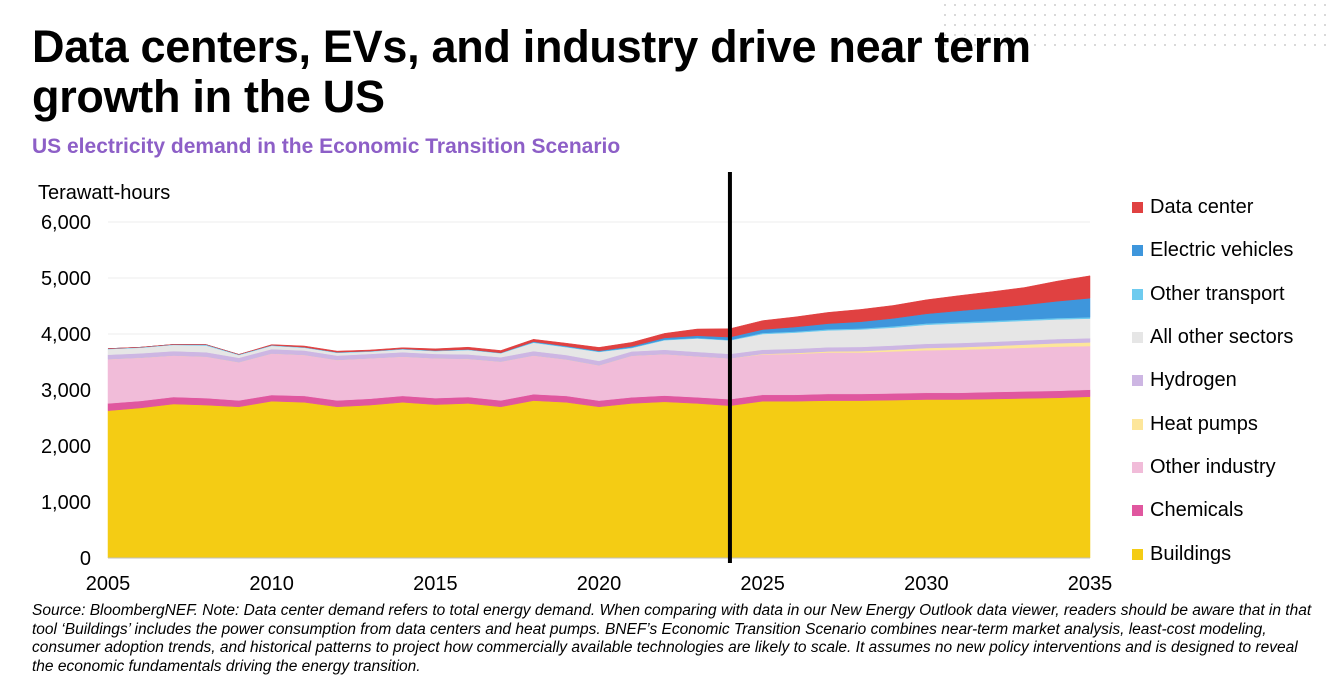  What do you see at coordinates (1204, 423) in the screenshot?
I see `legend-label: Heat pumps` at bounding box center [1204, 423].